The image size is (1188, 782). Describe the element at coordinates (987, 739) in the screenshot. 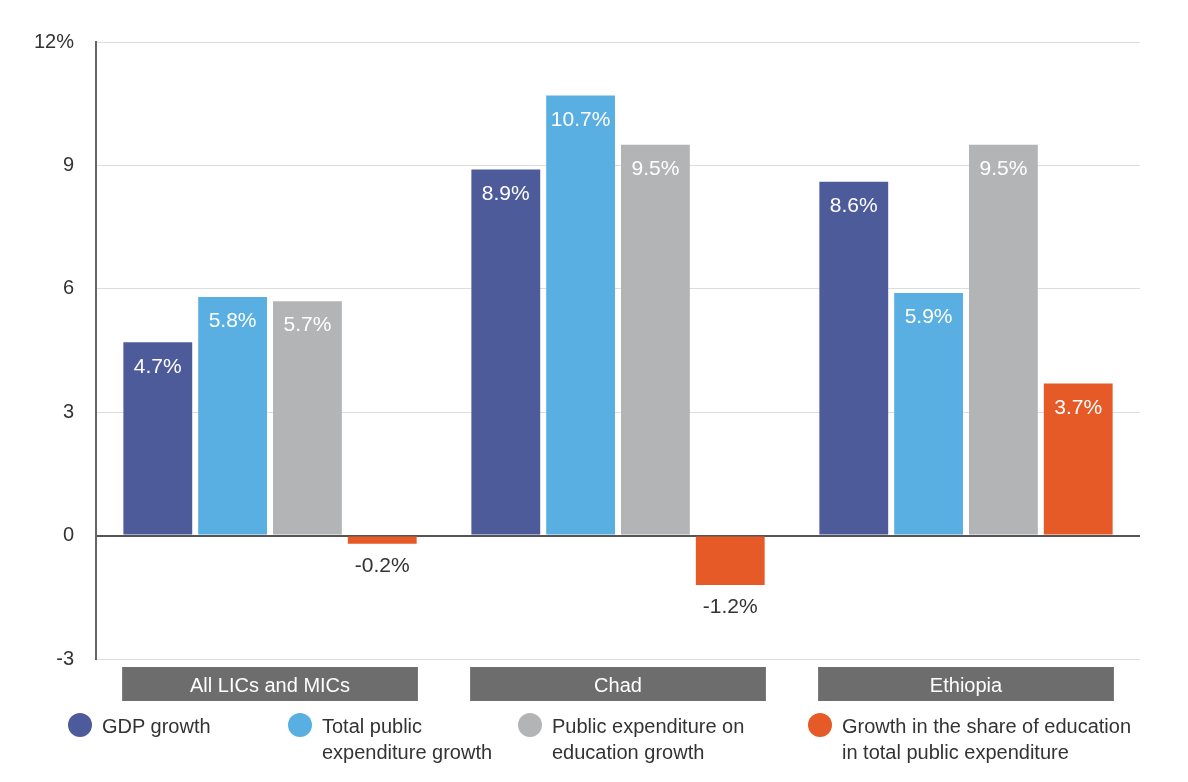

I see `legend-label: Growth in the share of education in total public expenditure` at that location.